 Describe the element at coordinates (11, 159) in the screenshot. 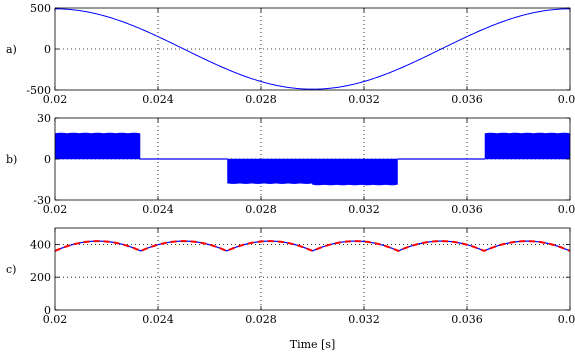

I see `panel-label: b)` at that location.